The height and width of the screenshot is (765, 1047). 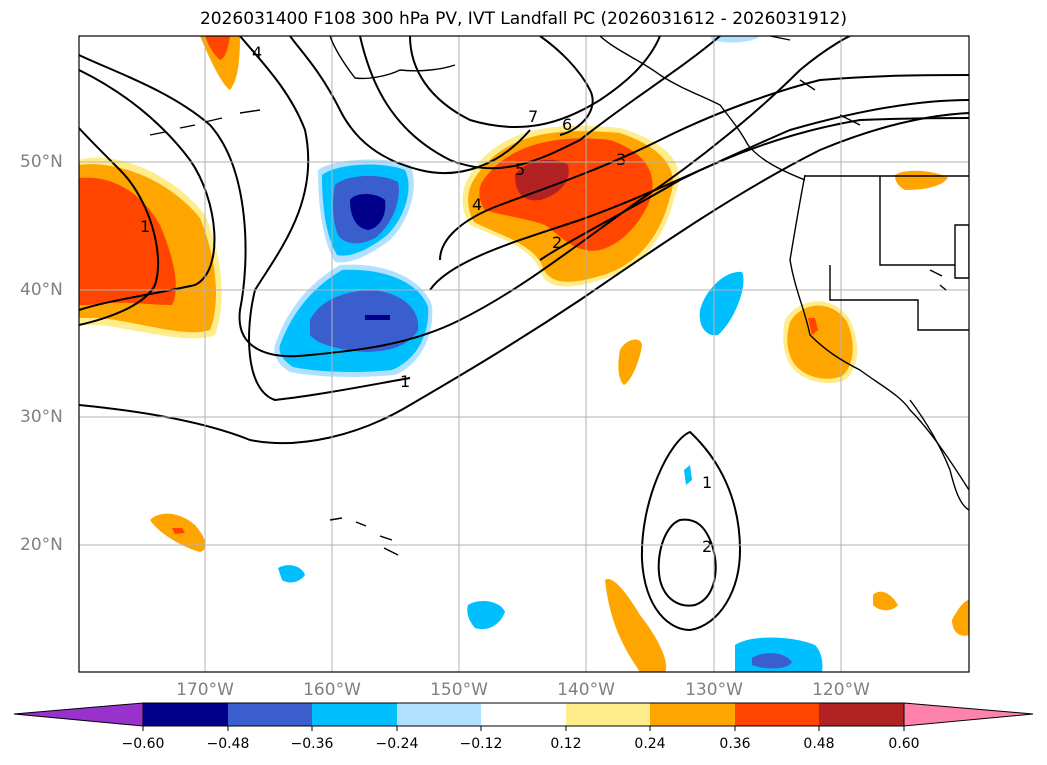 I want to click on patch-bottom-blue, so click(x=772, y=661).